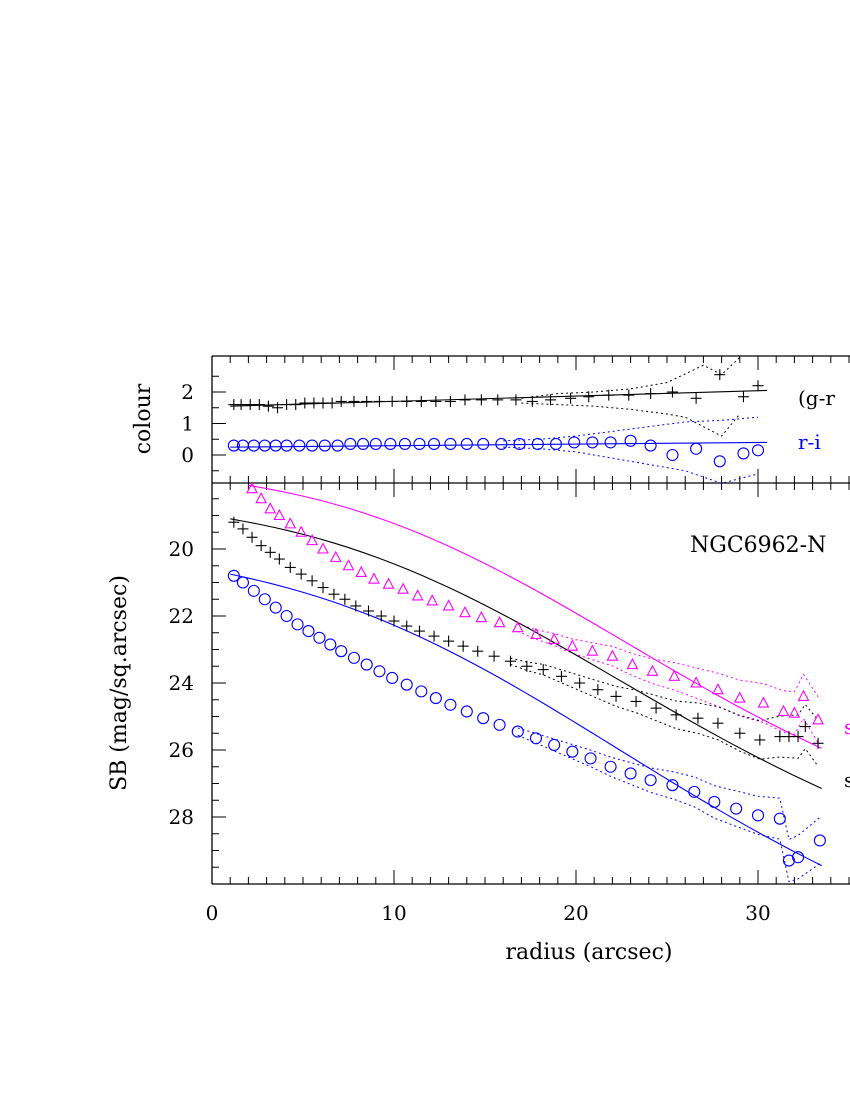  I want to click on colour-y-axis-label: colour, so click(143, 418).